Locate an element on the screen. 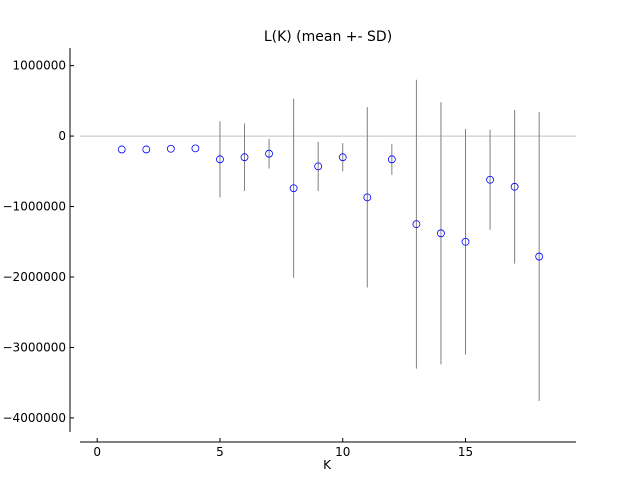  x-tick-label: 10 is located at coordinates (342, 452).